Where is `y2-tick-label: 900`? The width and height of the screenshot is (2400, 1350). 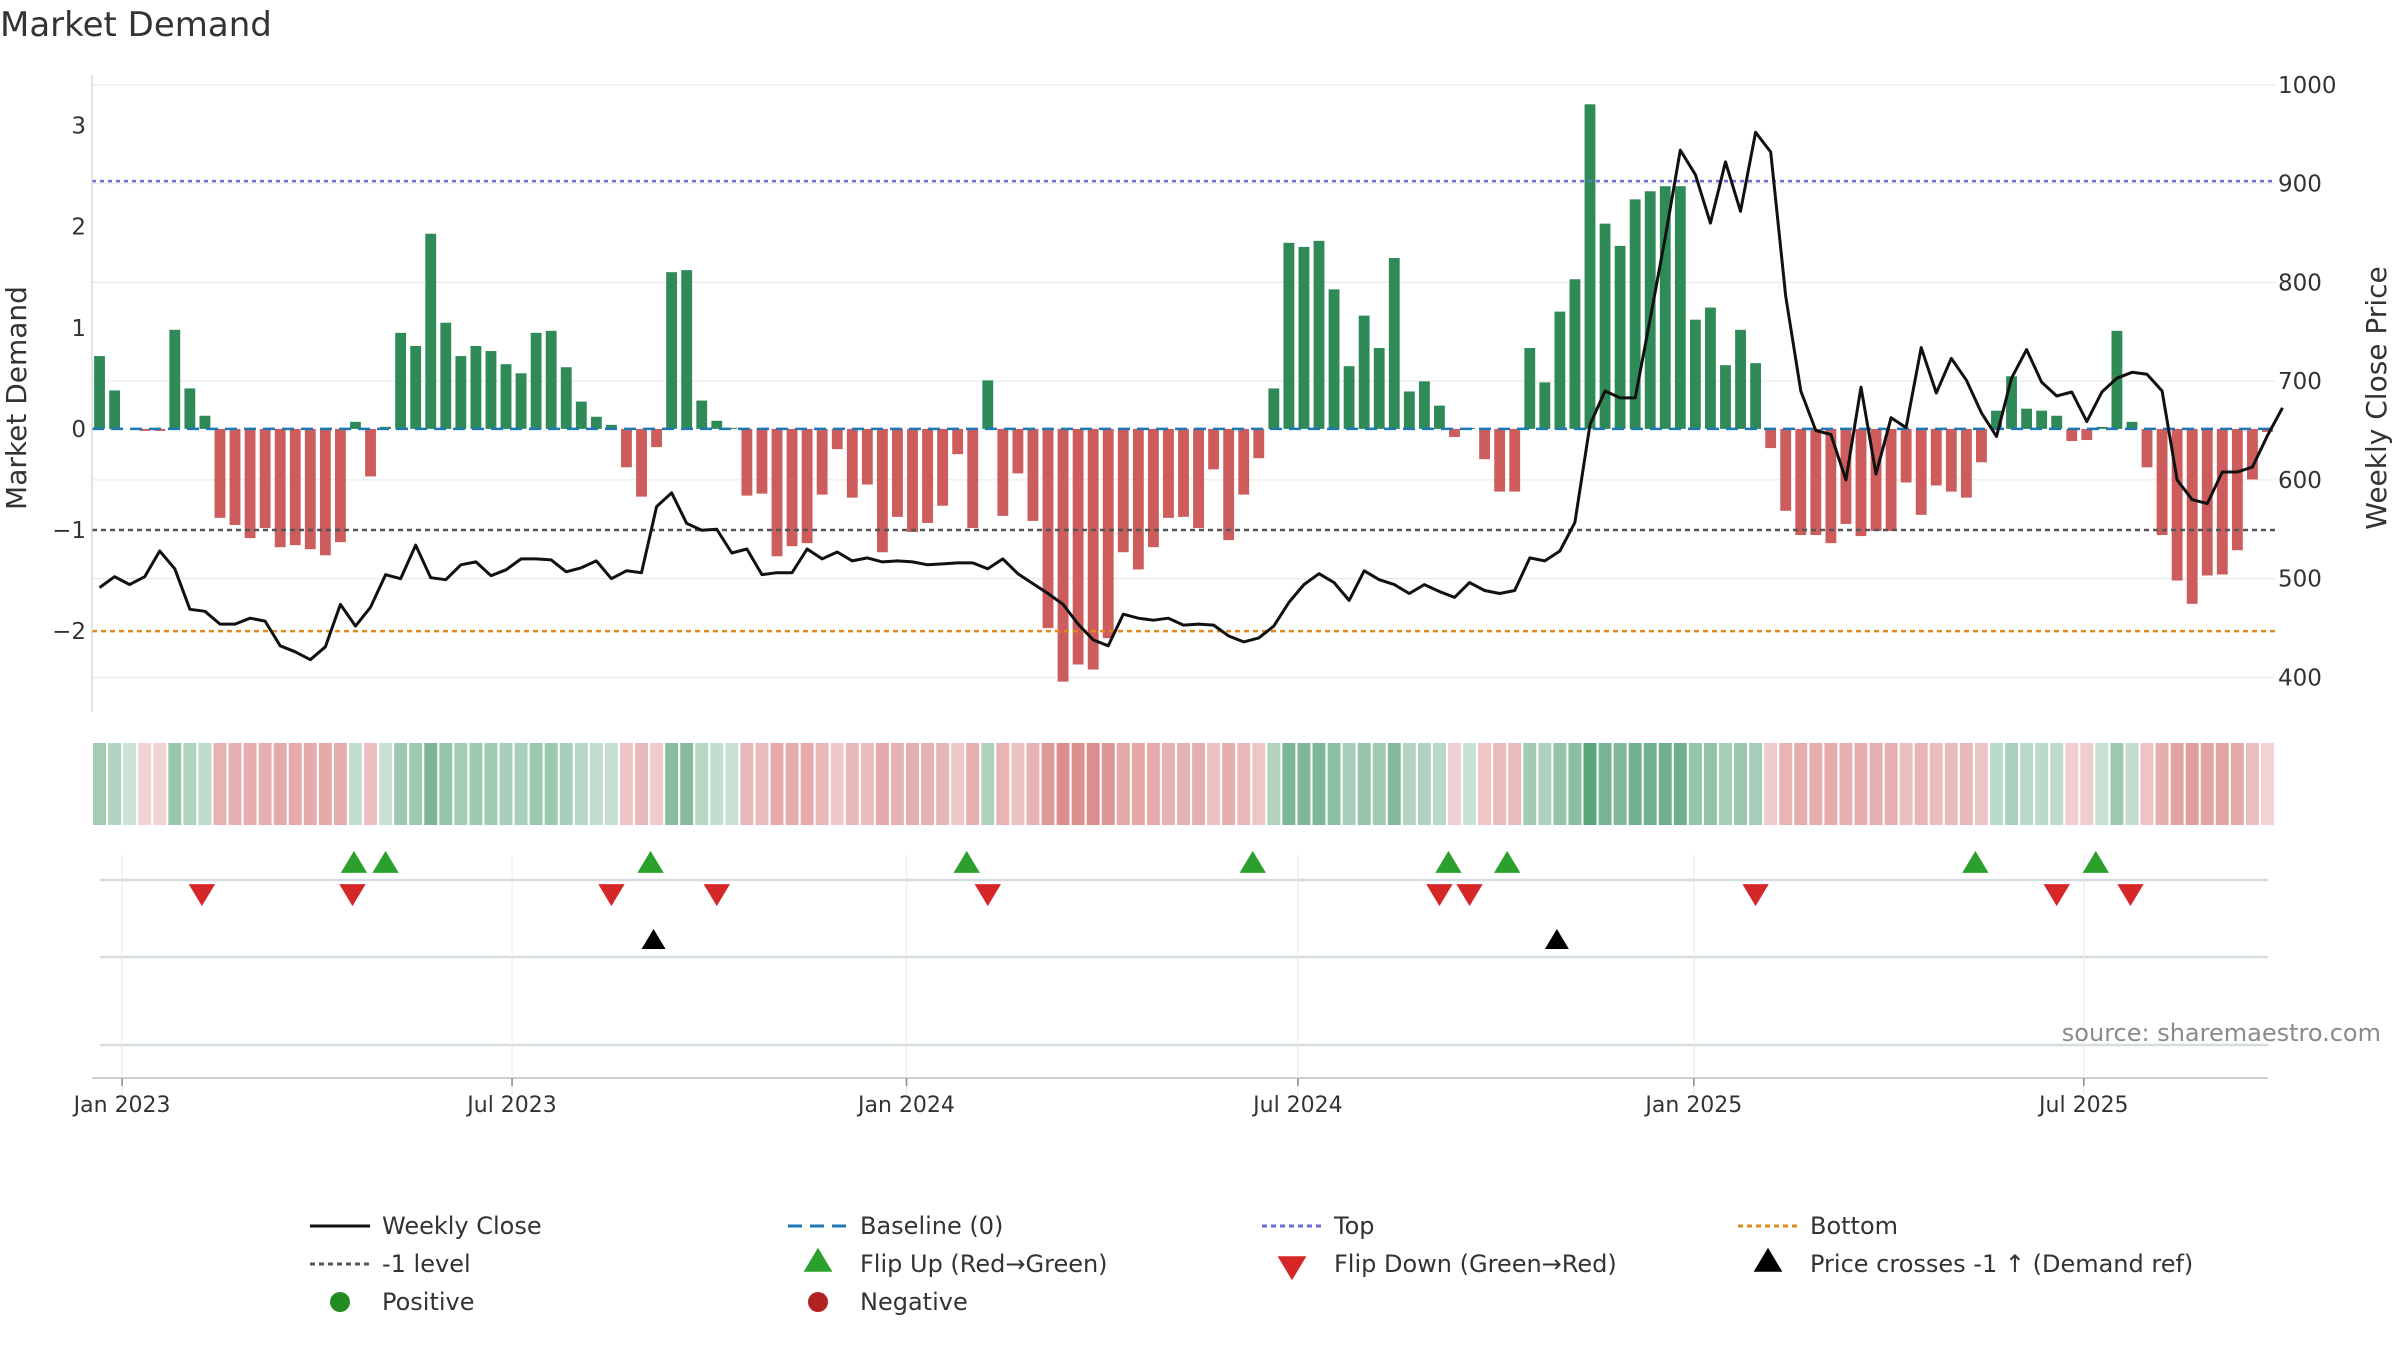
y2-tick-label: 900 is located at coordinates (2300, 185).